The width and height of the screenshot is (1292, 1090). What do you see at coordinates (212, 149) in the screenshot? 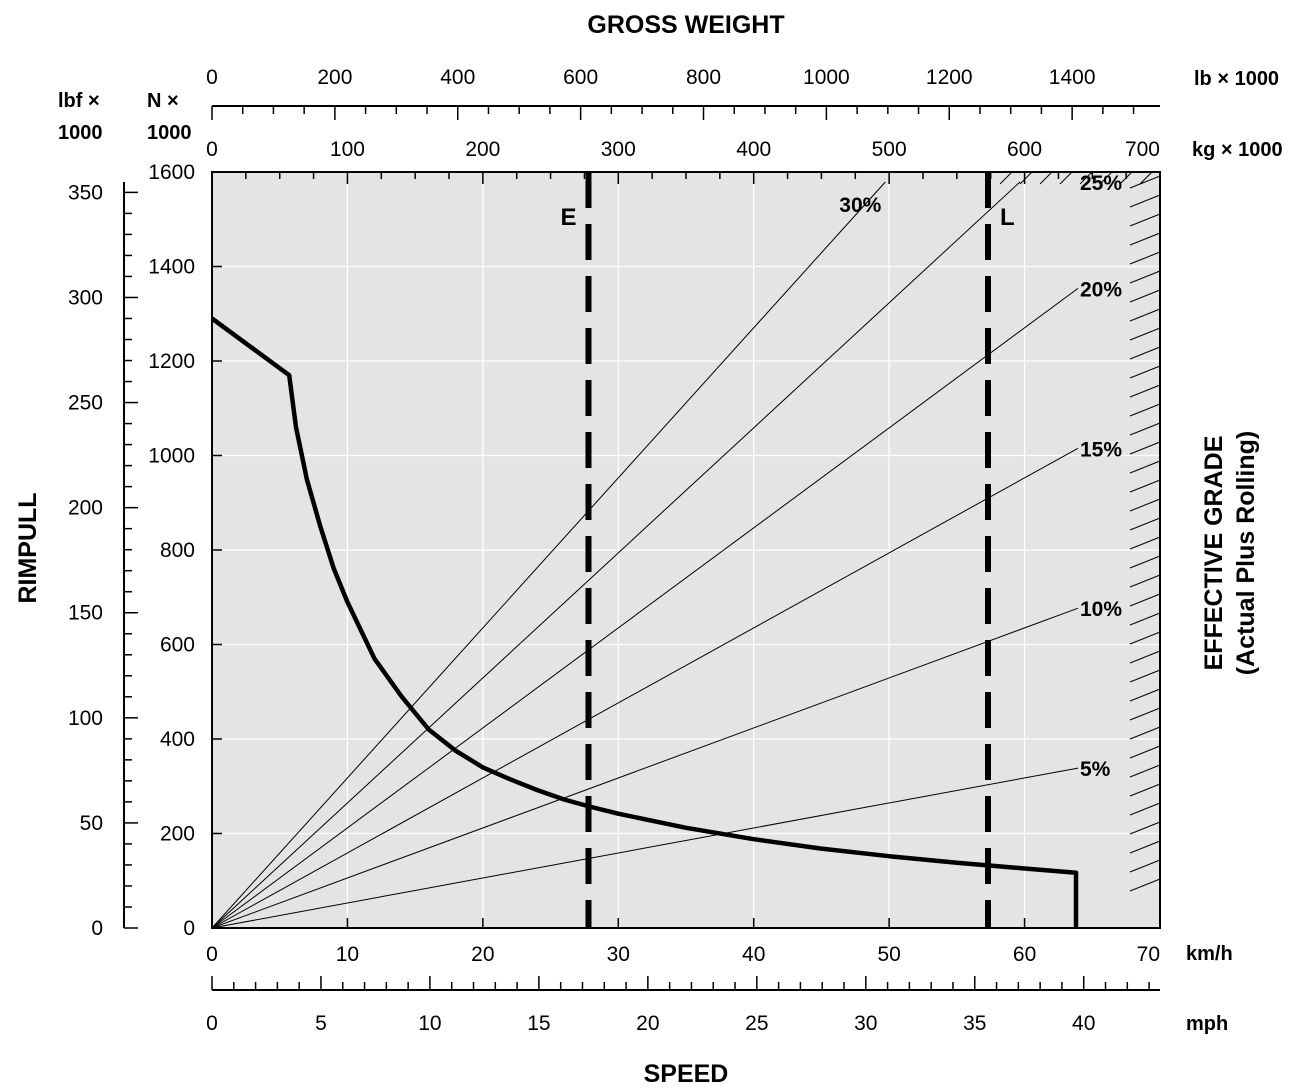
I see `top-tick-label-kg: 0` at bounding box center [212, 149].